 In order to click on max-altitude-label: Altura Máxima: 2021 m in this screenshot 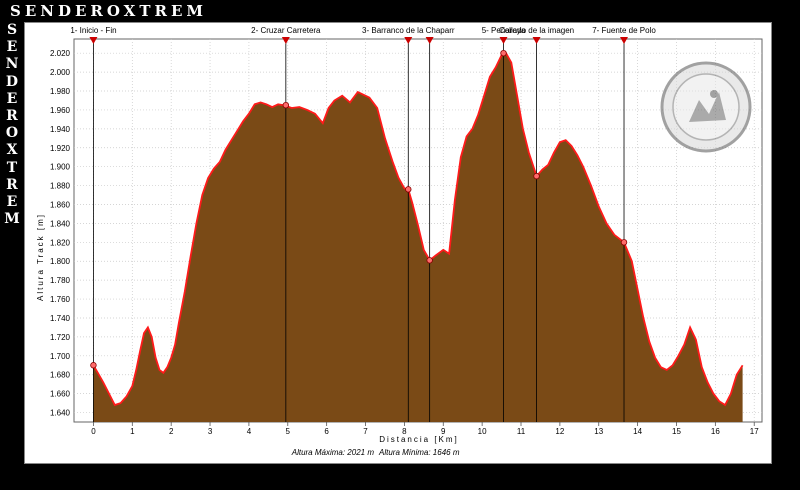, I will do `click(333, 452)`.